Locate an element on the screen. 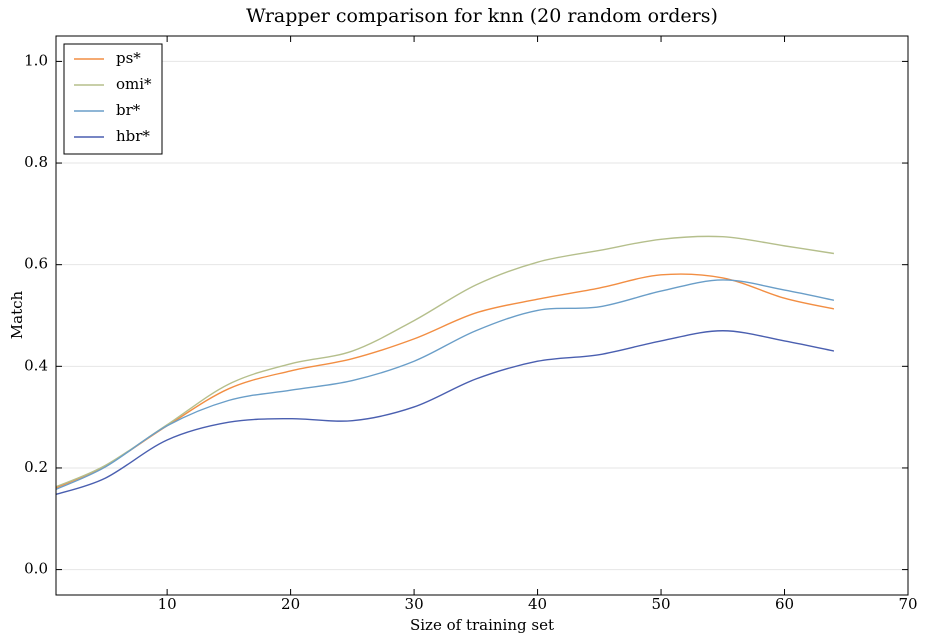 This screenshot has width=926, height=644. legend-label: ps* is located at coordinates (128, 58).